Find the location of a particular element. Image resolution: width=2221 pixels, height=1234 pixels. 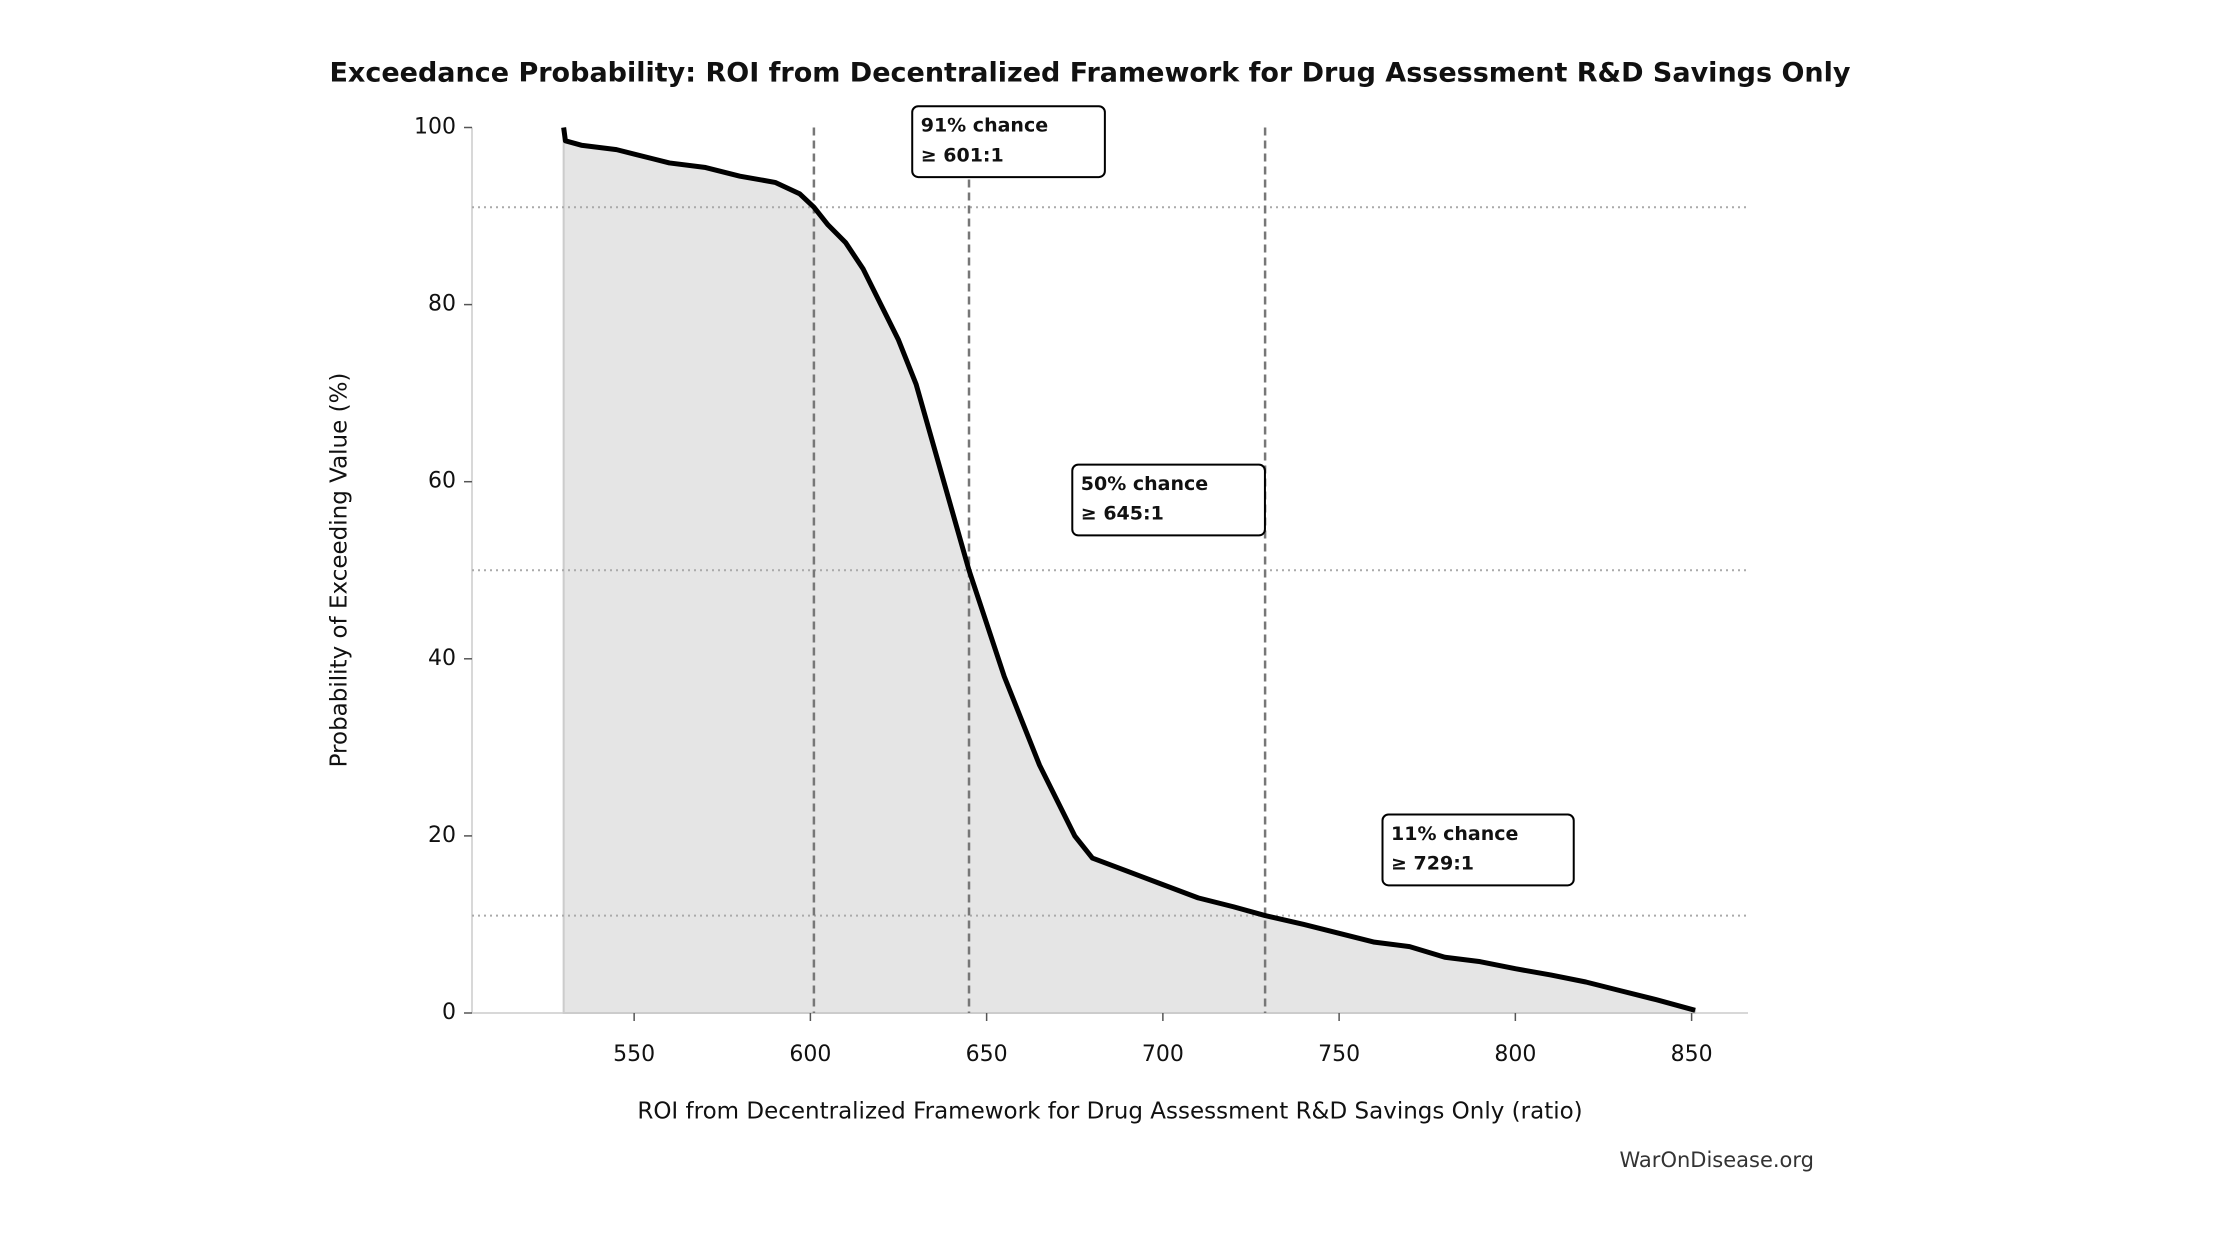

annotation-text: 91% chance is located at coordinates (984, 126).